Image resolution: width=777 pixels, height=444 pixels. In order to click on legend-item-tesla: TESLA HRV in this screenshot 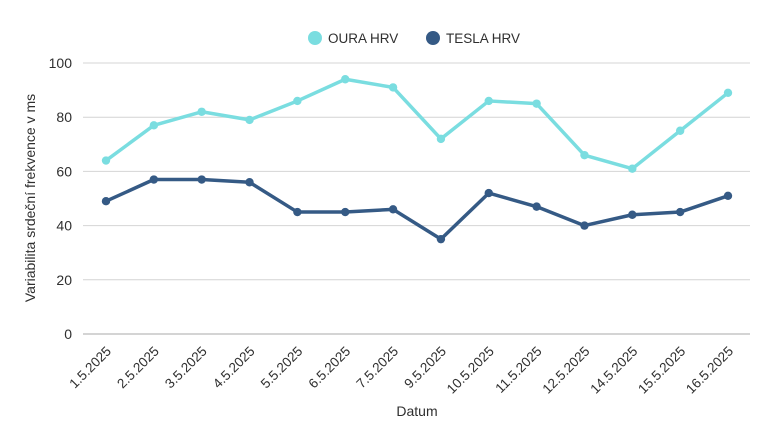, I will do `click(473, 38)`.